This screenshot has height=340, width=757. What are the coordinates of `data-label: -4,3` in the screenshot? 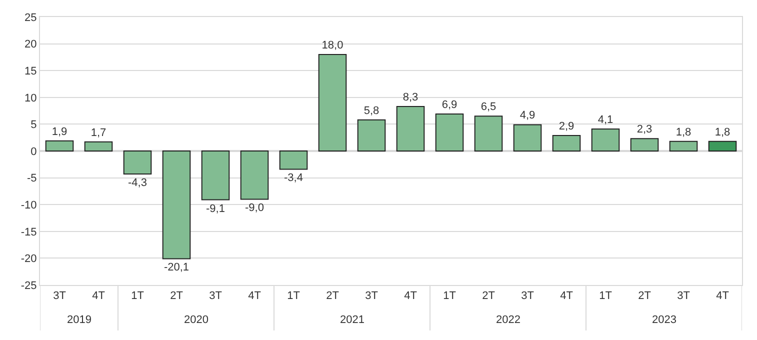 It's located at (137, 183).